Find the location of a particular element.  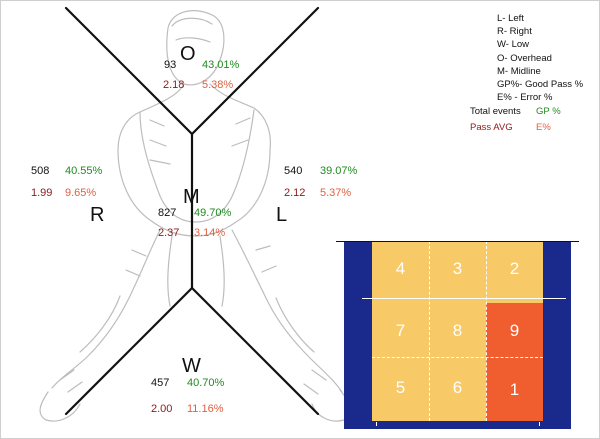

legend-item: E% - Error % is located at coordinates (525, 98).